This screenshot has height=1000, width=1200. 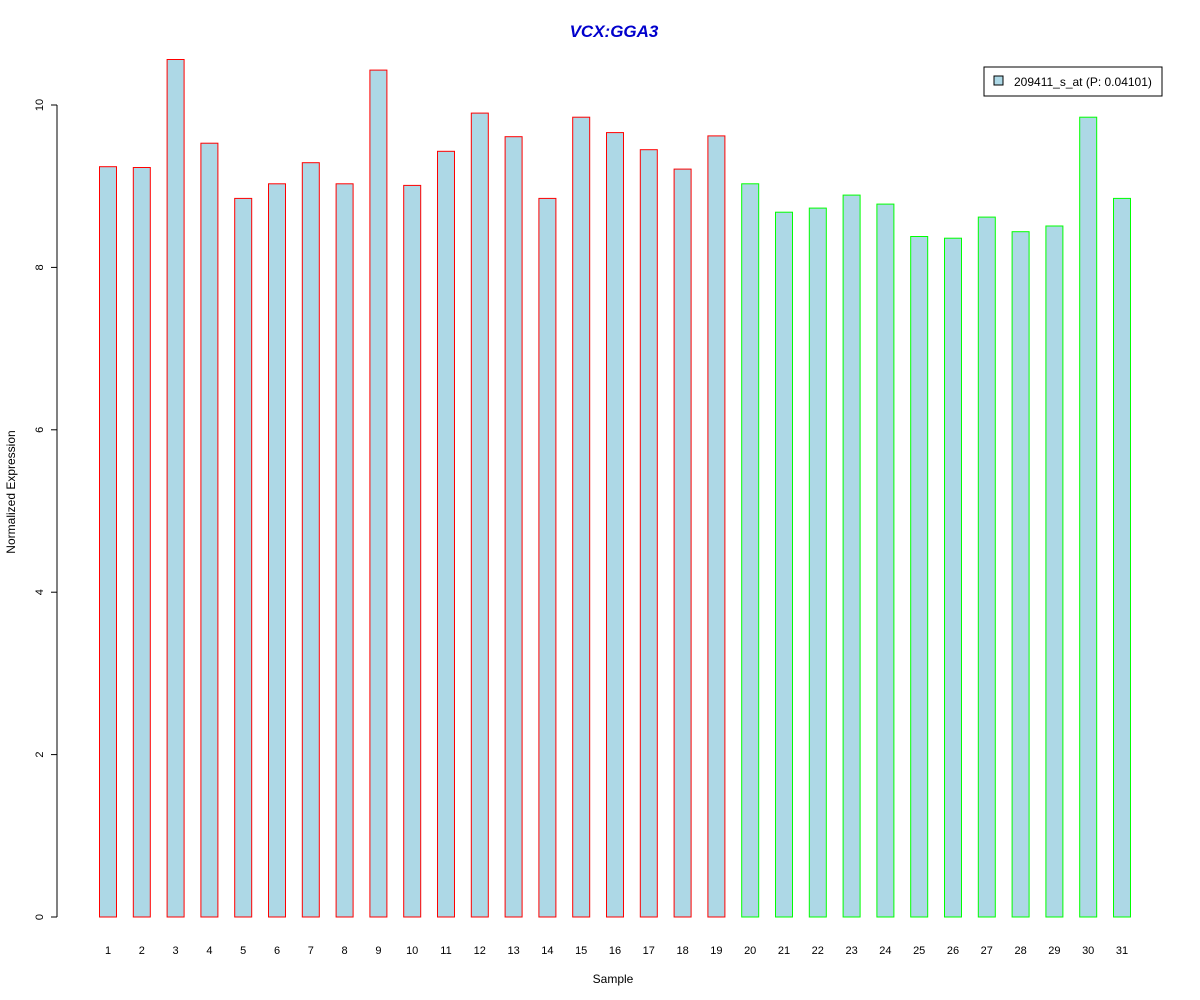 What do you see at coordinates (142, 951) in the screenshot?
I see `x-tick-label: 2` at bounding box center [142, 951].